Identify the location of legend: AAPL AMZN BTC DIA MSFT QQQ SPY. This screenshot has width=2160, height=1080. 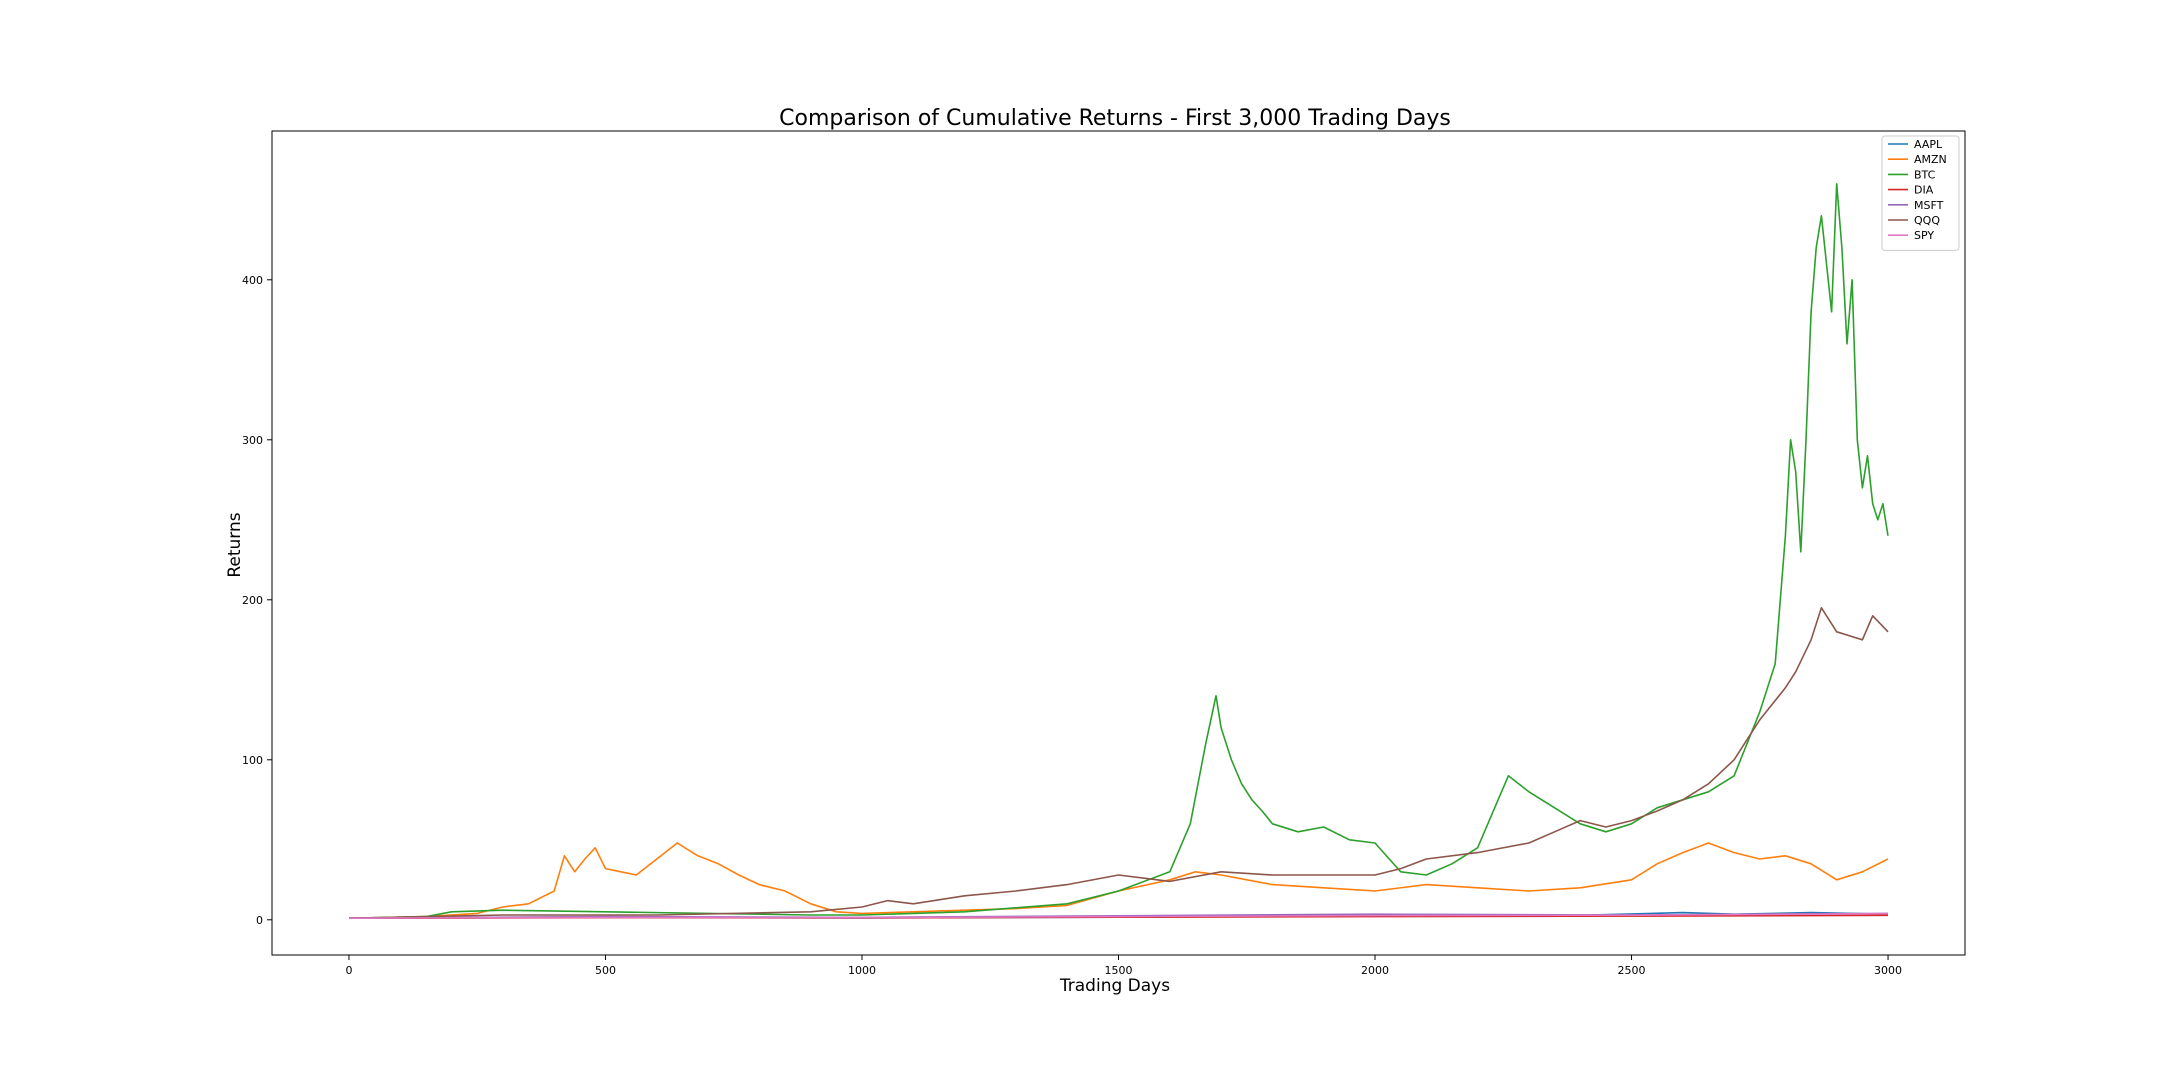
(1920, 193).